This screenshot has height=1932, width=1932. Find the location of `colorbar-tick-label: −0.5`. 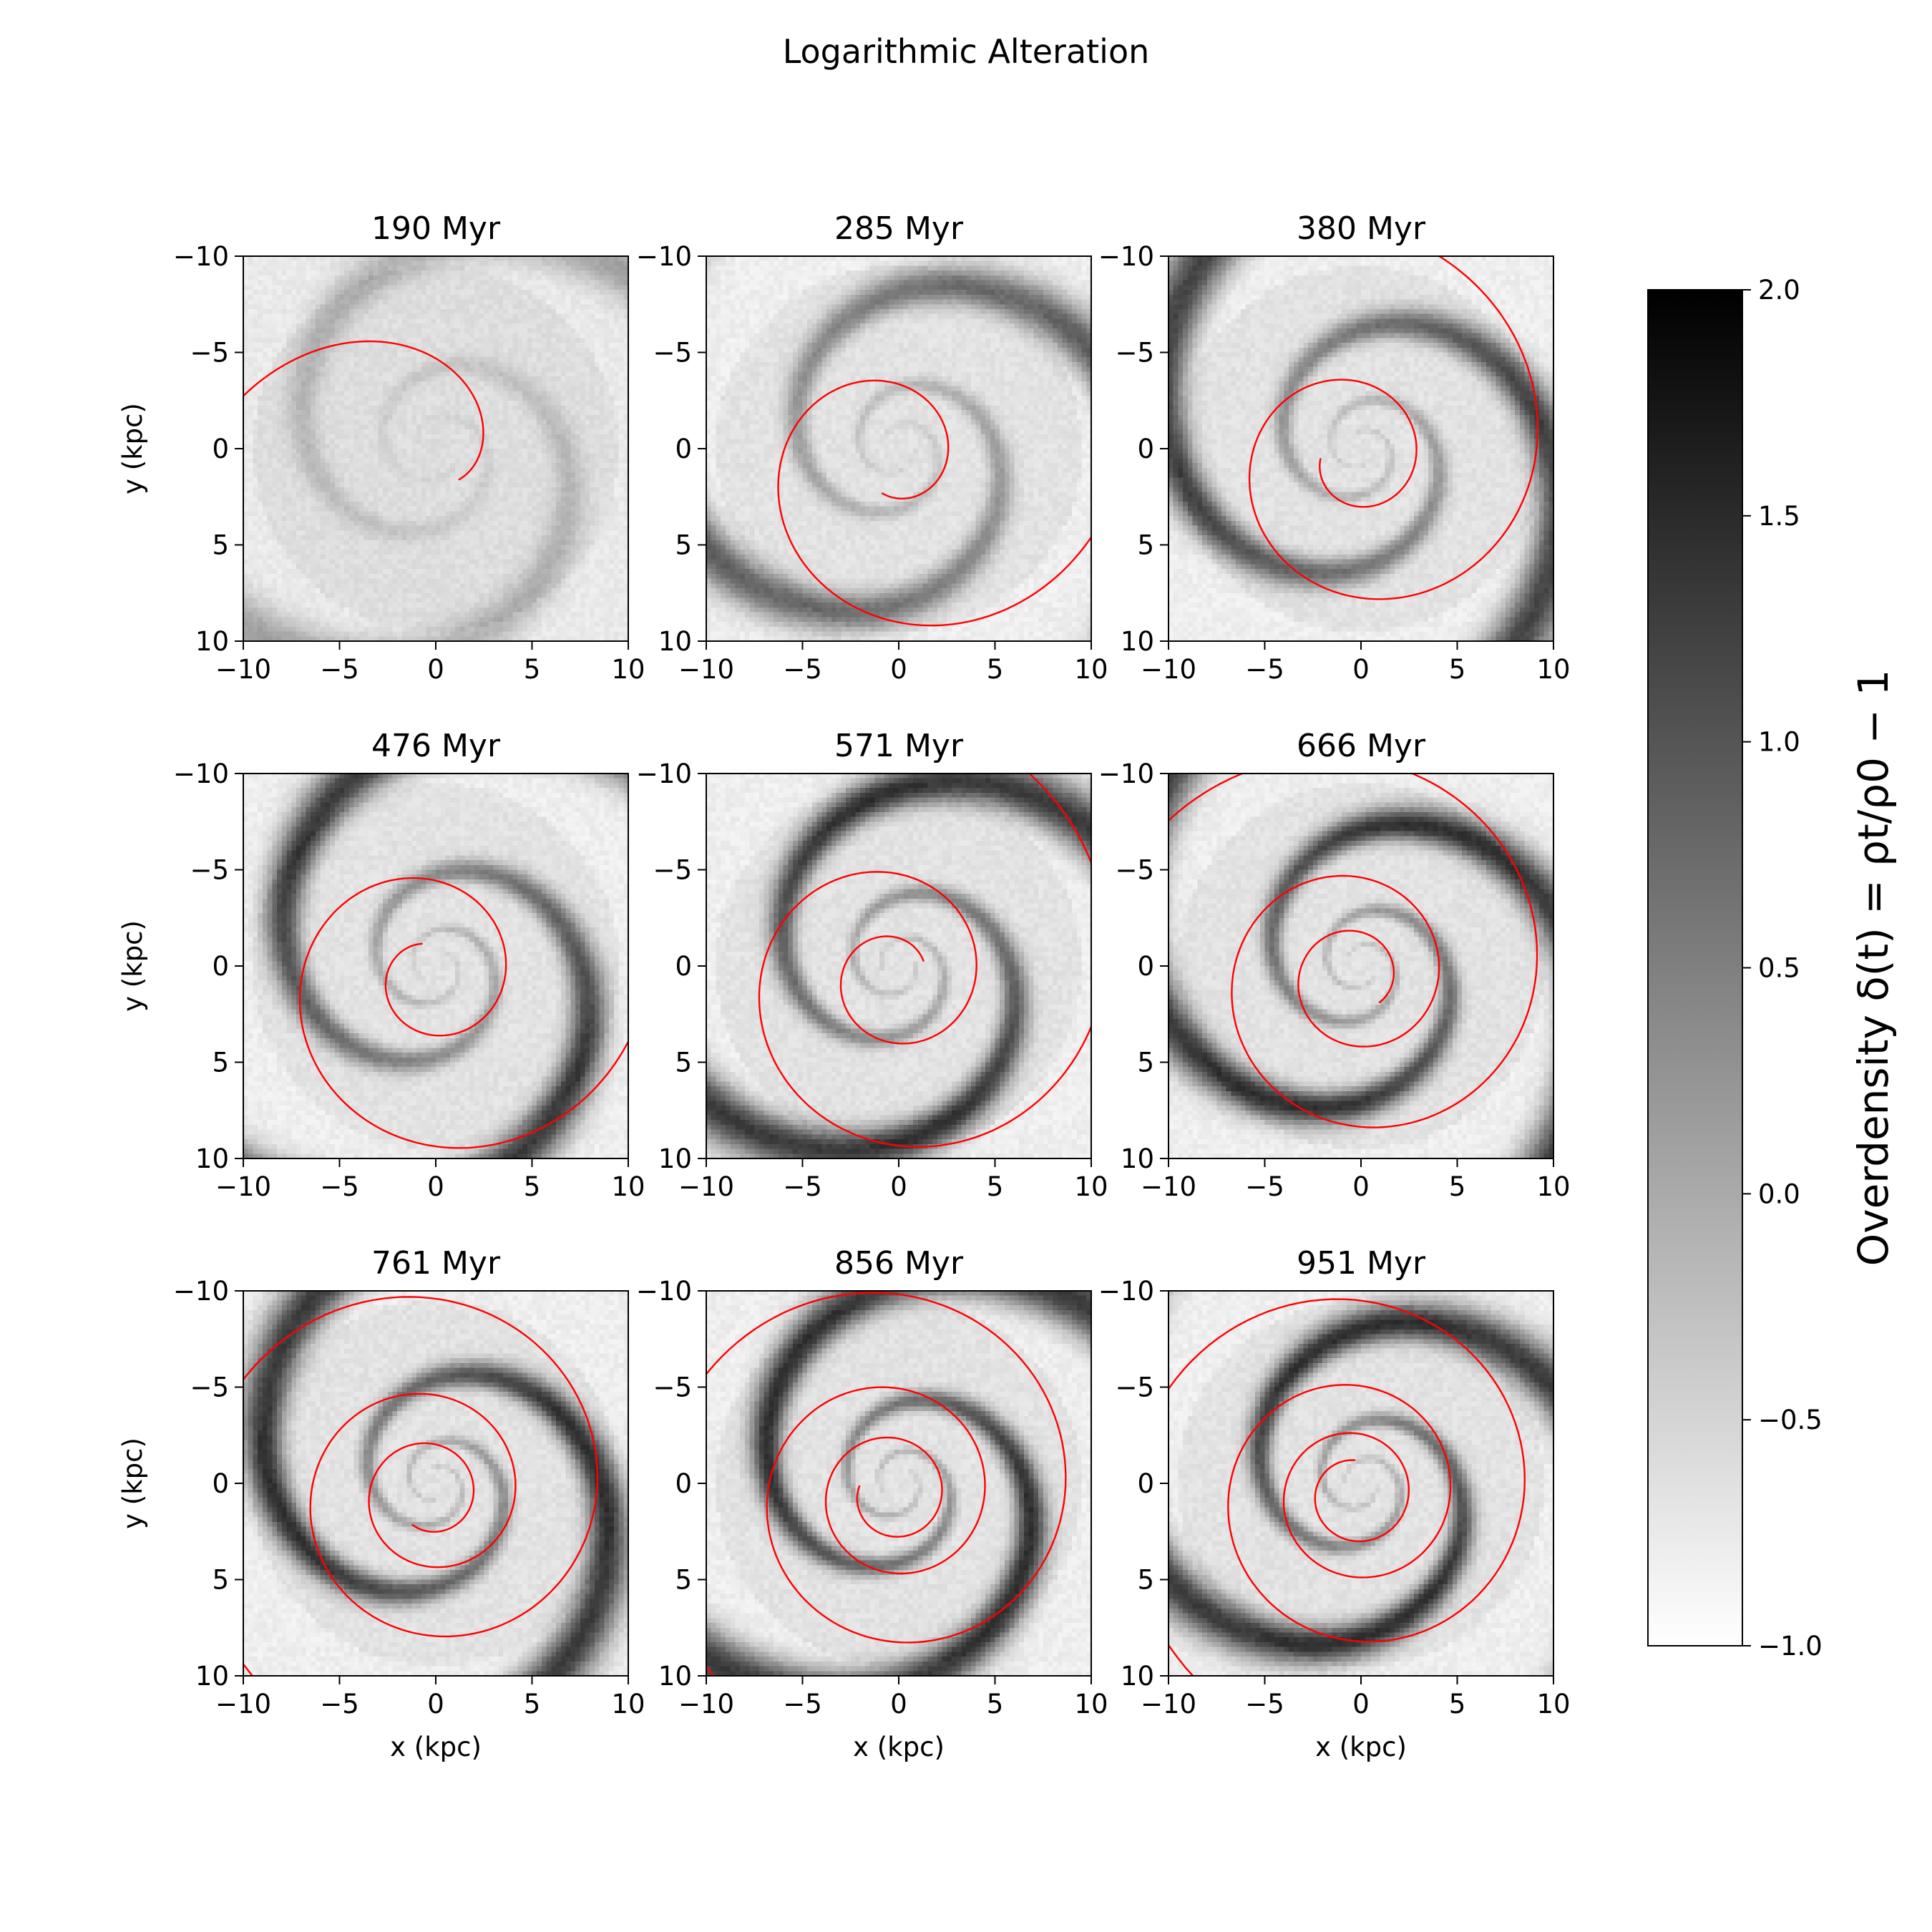

colorbar-tick-label: −0.5 is located at coordinates (1790, 1420).